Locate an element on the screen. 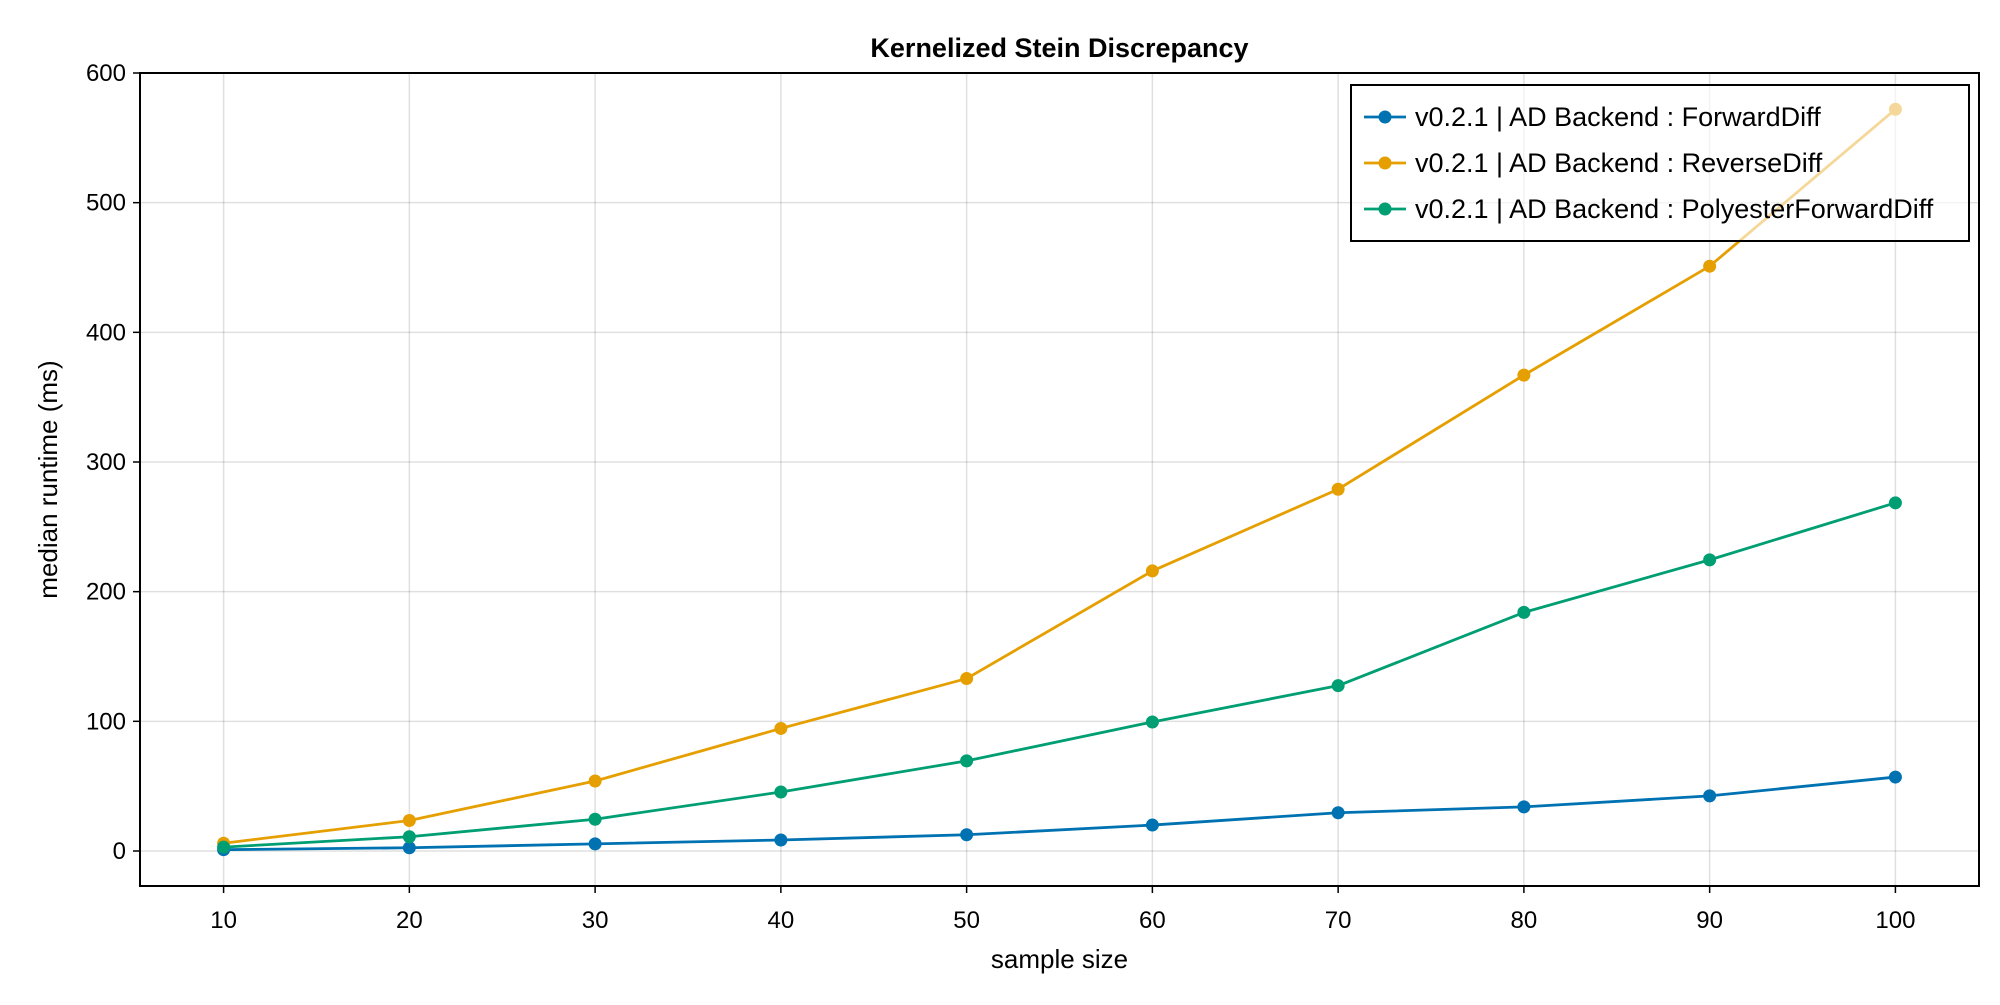 This screenshot has width=2000, height=1005. x-tick-label: 90 is located at coordinates (1709, 920).